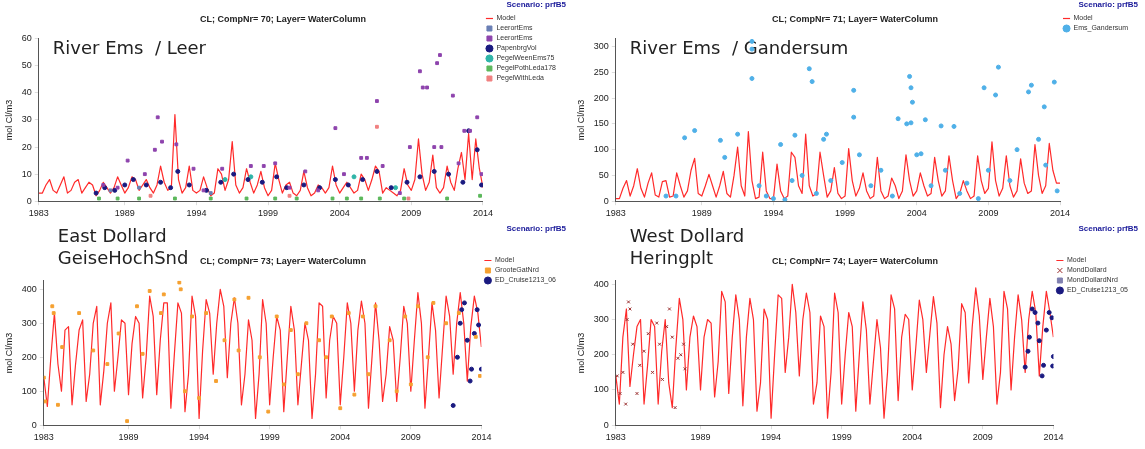  Describe the element at coordinates (340, 437) in the screenshot. I see `x-tick-label: 2004` at that location.